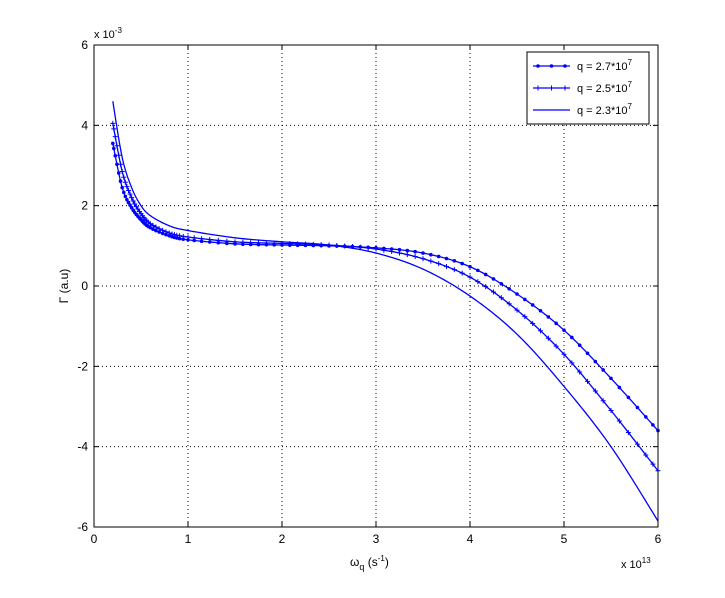 The height and width of the screenshot is (598, 725). What do you see at coordinates (84, 45) in the screenshot?
I see `y-tick-label: 6` at bounding box center [84, 45].